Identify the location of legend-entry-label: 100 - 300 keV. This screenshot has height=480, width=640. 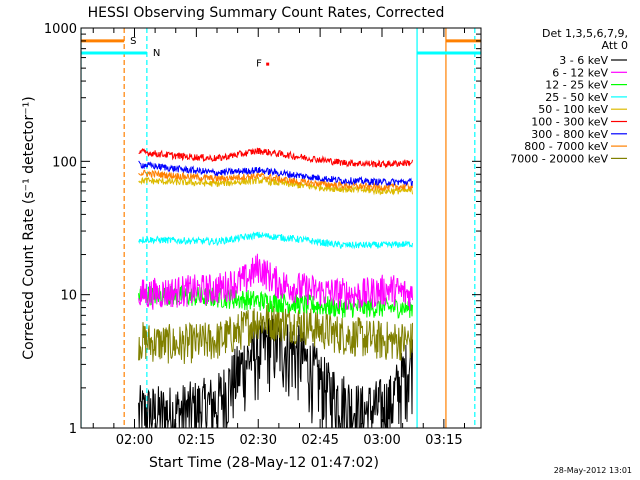
(569, 122).